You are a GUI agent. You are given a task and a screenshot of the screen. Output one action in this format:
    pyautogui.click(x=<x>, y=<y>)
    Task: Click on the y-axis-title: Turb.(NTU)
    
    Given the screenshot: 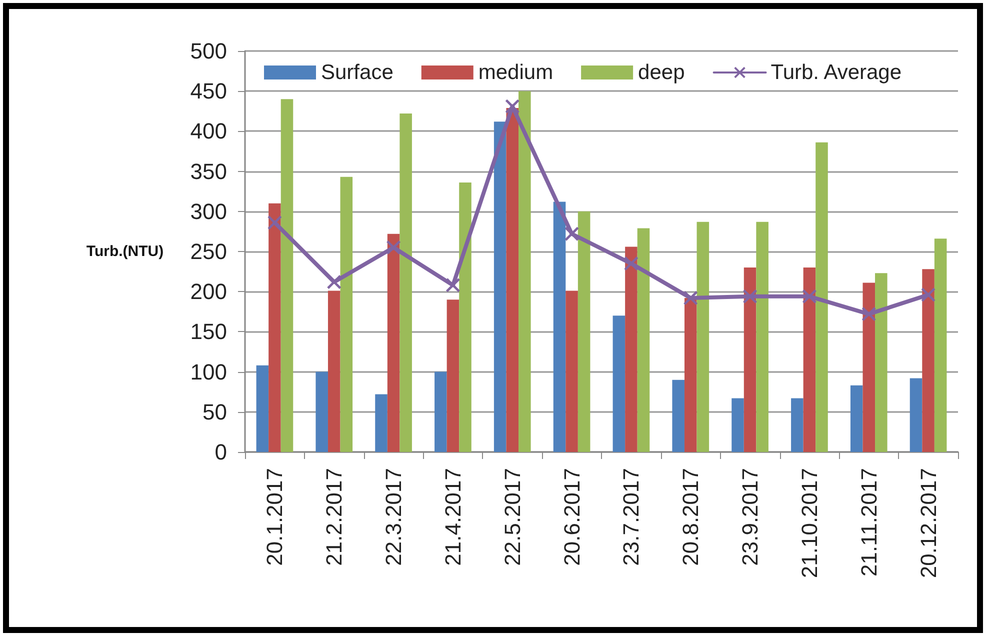 What is the action you would take?
    pyautogui.click(x=125, y=251)
    